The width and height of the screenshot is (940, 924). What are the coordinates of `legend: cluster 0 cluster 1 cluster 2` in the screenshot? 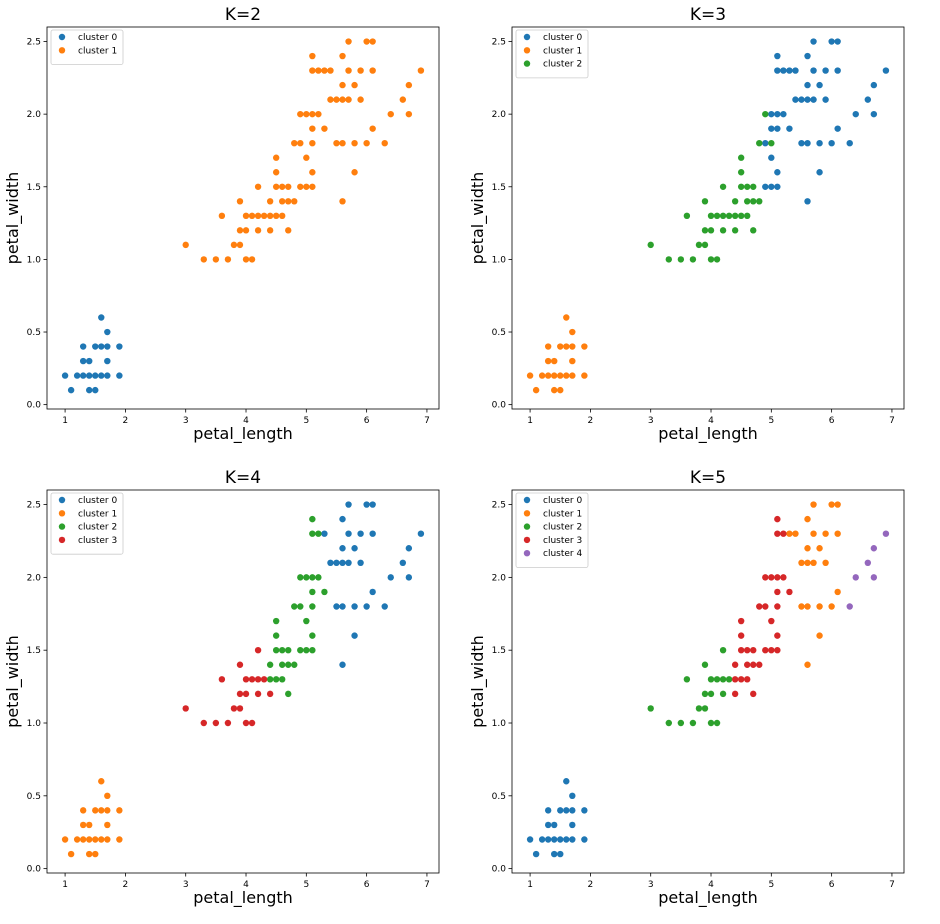 It's located at (552, 54).